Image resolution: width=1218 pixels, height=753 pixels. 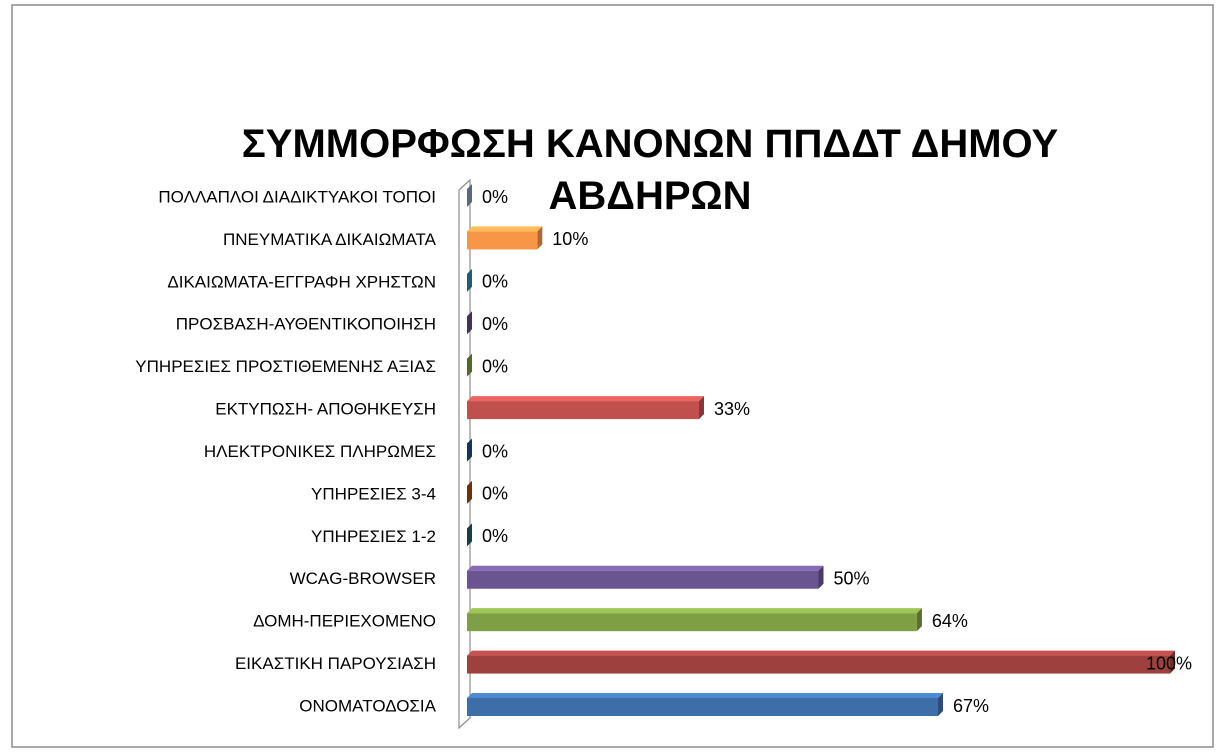 I want to click on y-tick-label: ΔΙΚΑΙΩΜΑΤΑ-ΕΓΓΡΑΦΗ ΧΡΗΣΤΩΝ, so click(x=301, y=281).